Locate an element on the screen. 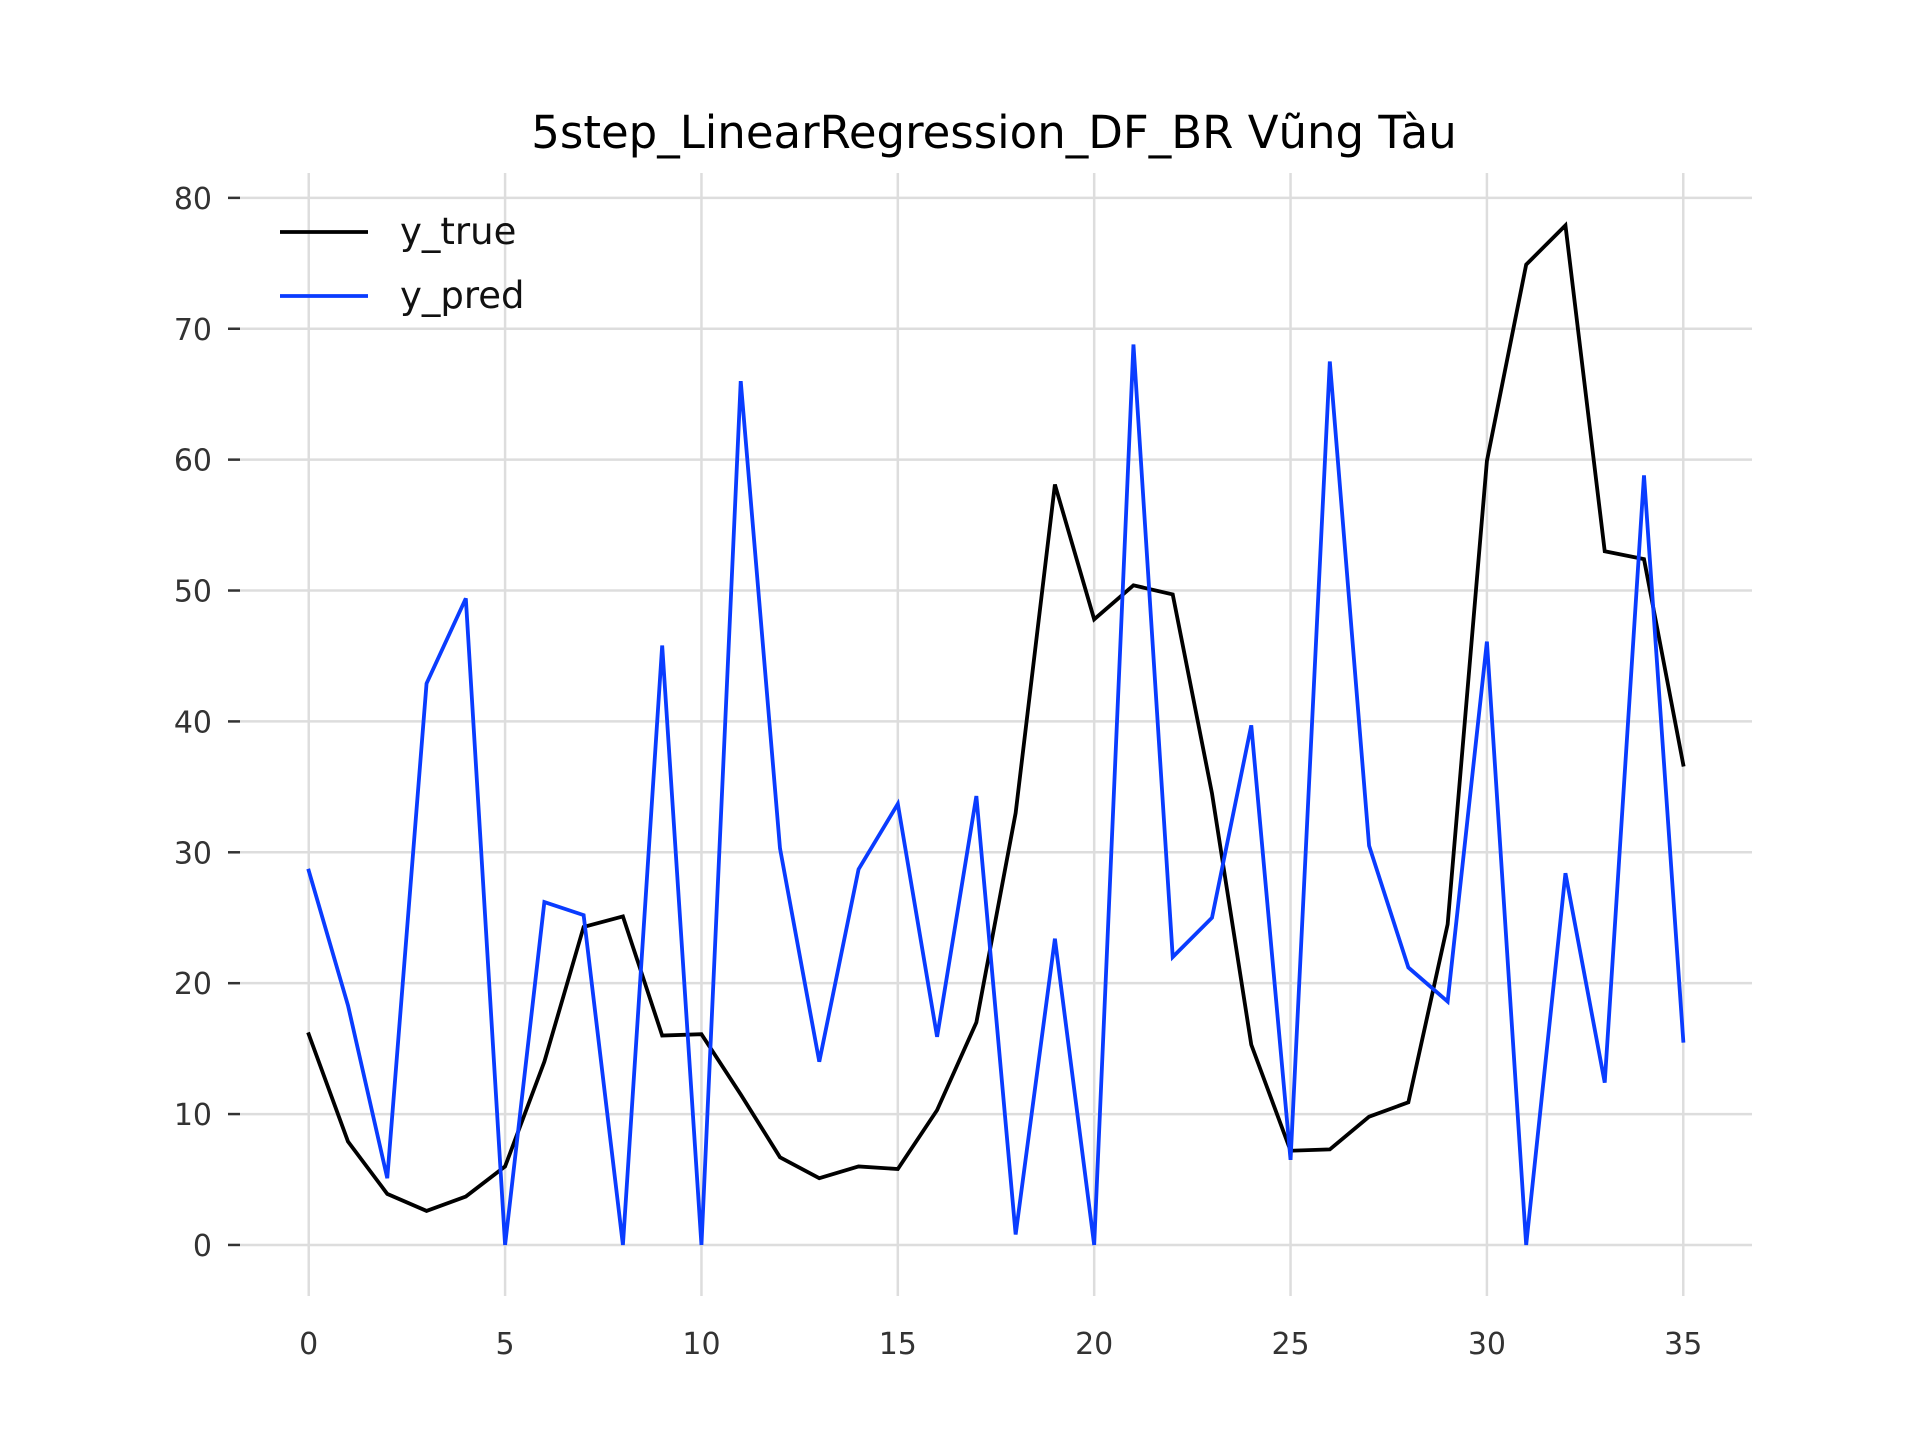  y-tick-label: 50 is located at coordinates (193, 592).